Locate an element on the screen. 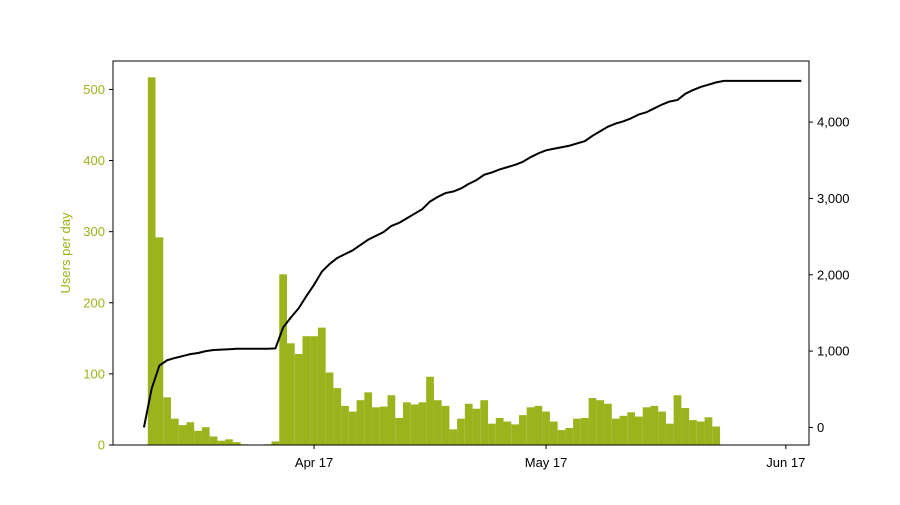 Image resolution: width=900 pixels, height=505 pixels. left-tick-label: 500 is located at coordinates (94, 89).